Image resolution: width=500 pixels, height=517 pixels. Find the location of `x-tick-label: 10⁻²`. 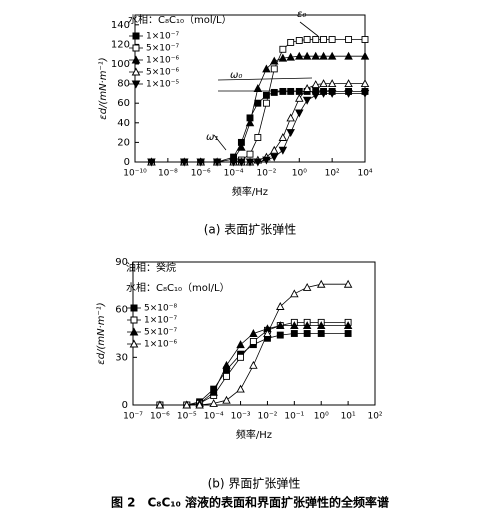

x-tick-label: 10⁻² is located at coordinates (267, 174).